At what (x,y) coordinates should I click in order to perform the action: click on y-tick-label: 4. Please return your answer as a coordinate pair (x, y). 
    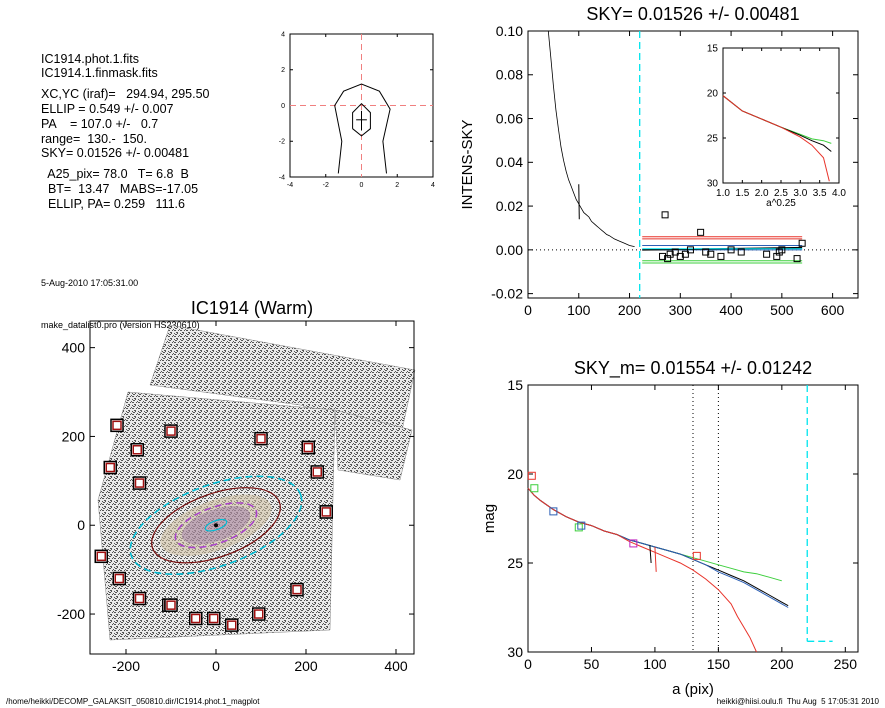
    Looking at the image, I should click on (283, 34).